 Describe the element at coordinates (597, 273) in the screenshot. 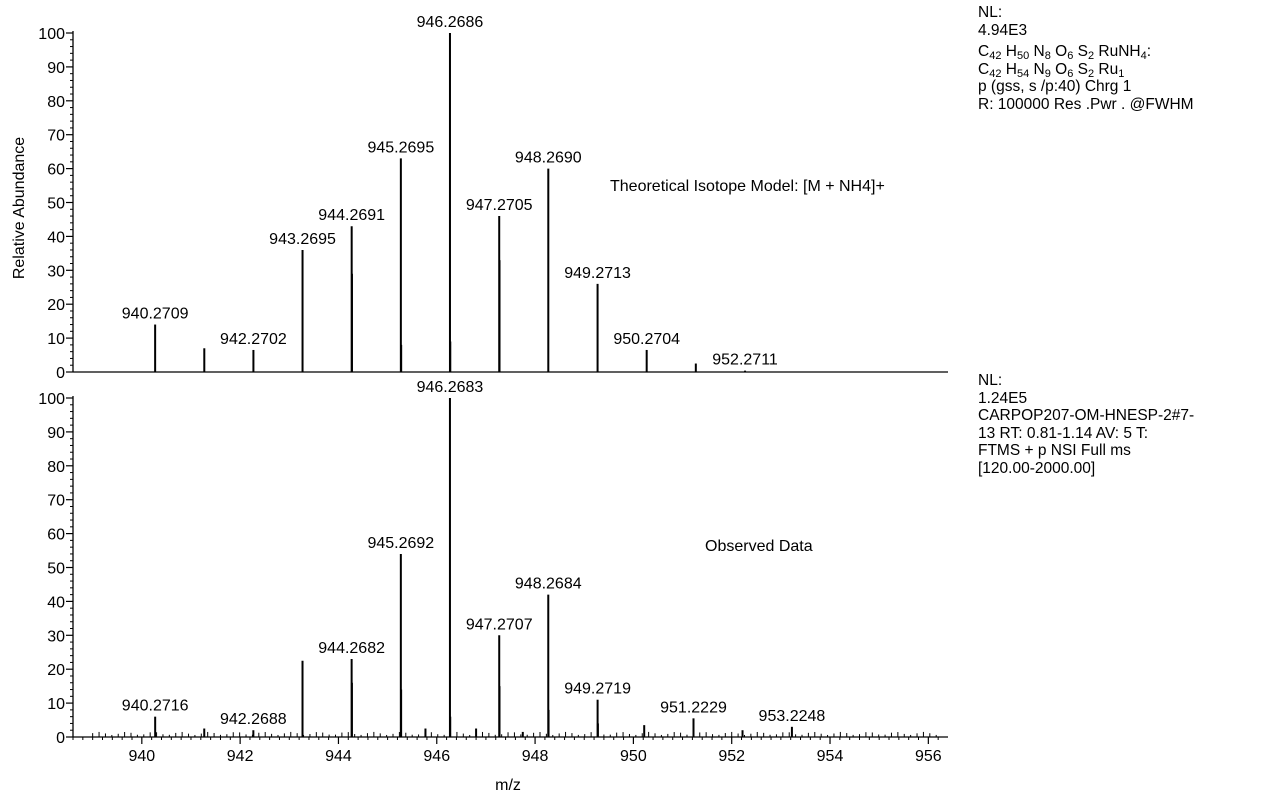

I see `peak-label: 949.2713` at that location.